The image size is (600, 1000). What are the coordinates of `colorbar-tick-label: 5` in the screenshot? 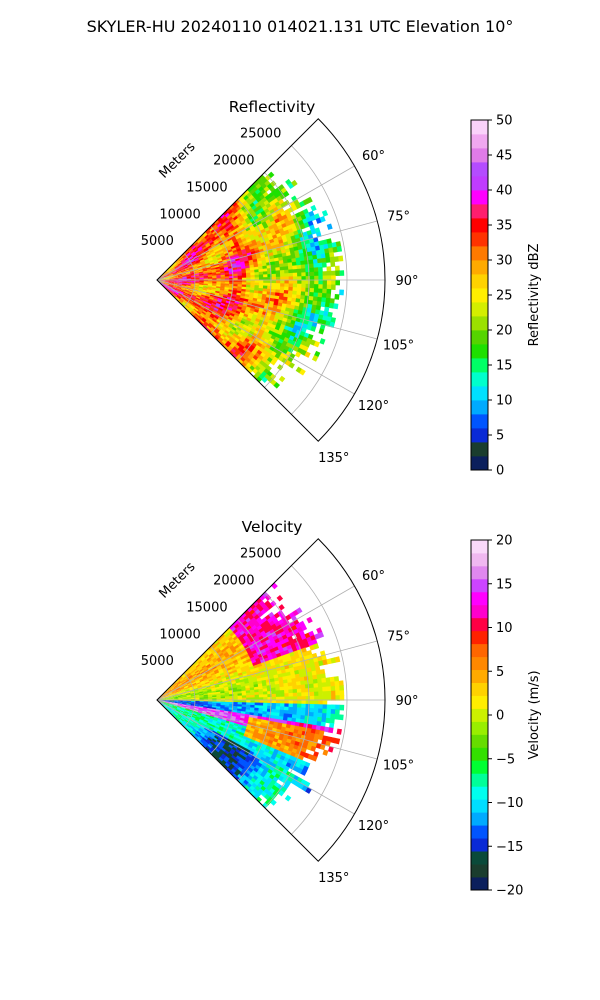 It's located at (500, 436).